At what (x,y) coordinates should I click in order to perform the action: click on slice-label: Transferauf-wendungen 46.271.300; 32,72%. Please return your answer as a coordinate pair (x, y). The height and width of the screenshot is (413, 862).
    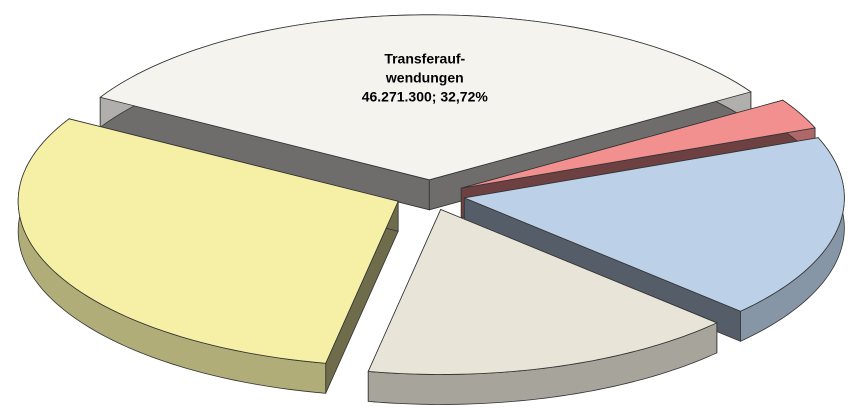
    Looking at the image, I should click on (425, 77).